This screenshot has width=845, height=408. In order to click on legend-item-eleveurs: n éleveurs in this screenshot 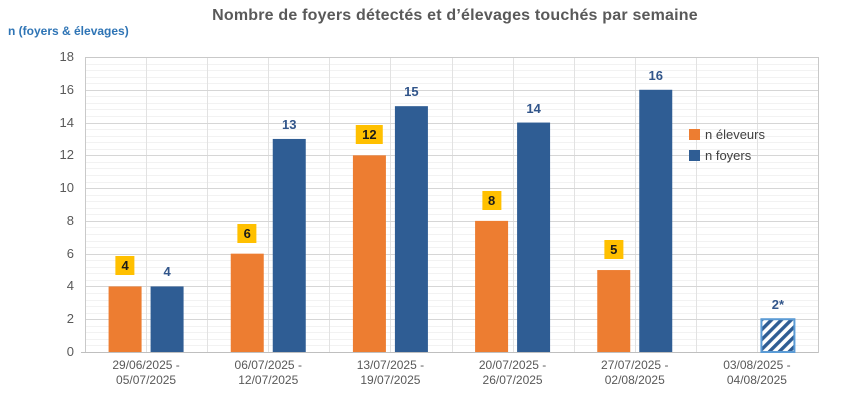, I will do `click(727, 134)`.